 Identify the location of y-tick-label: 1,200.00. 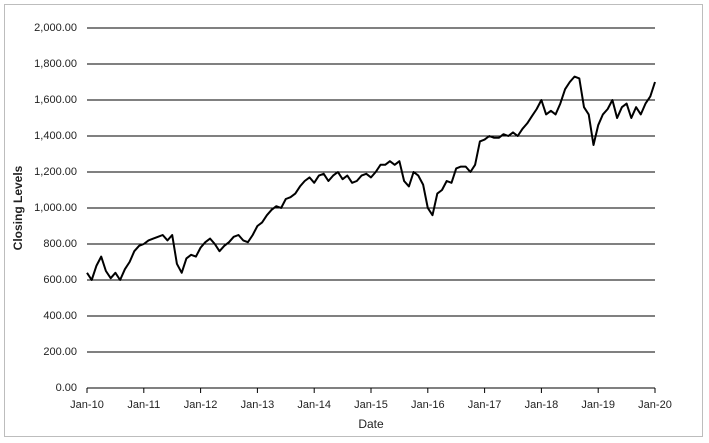
(55, 172).